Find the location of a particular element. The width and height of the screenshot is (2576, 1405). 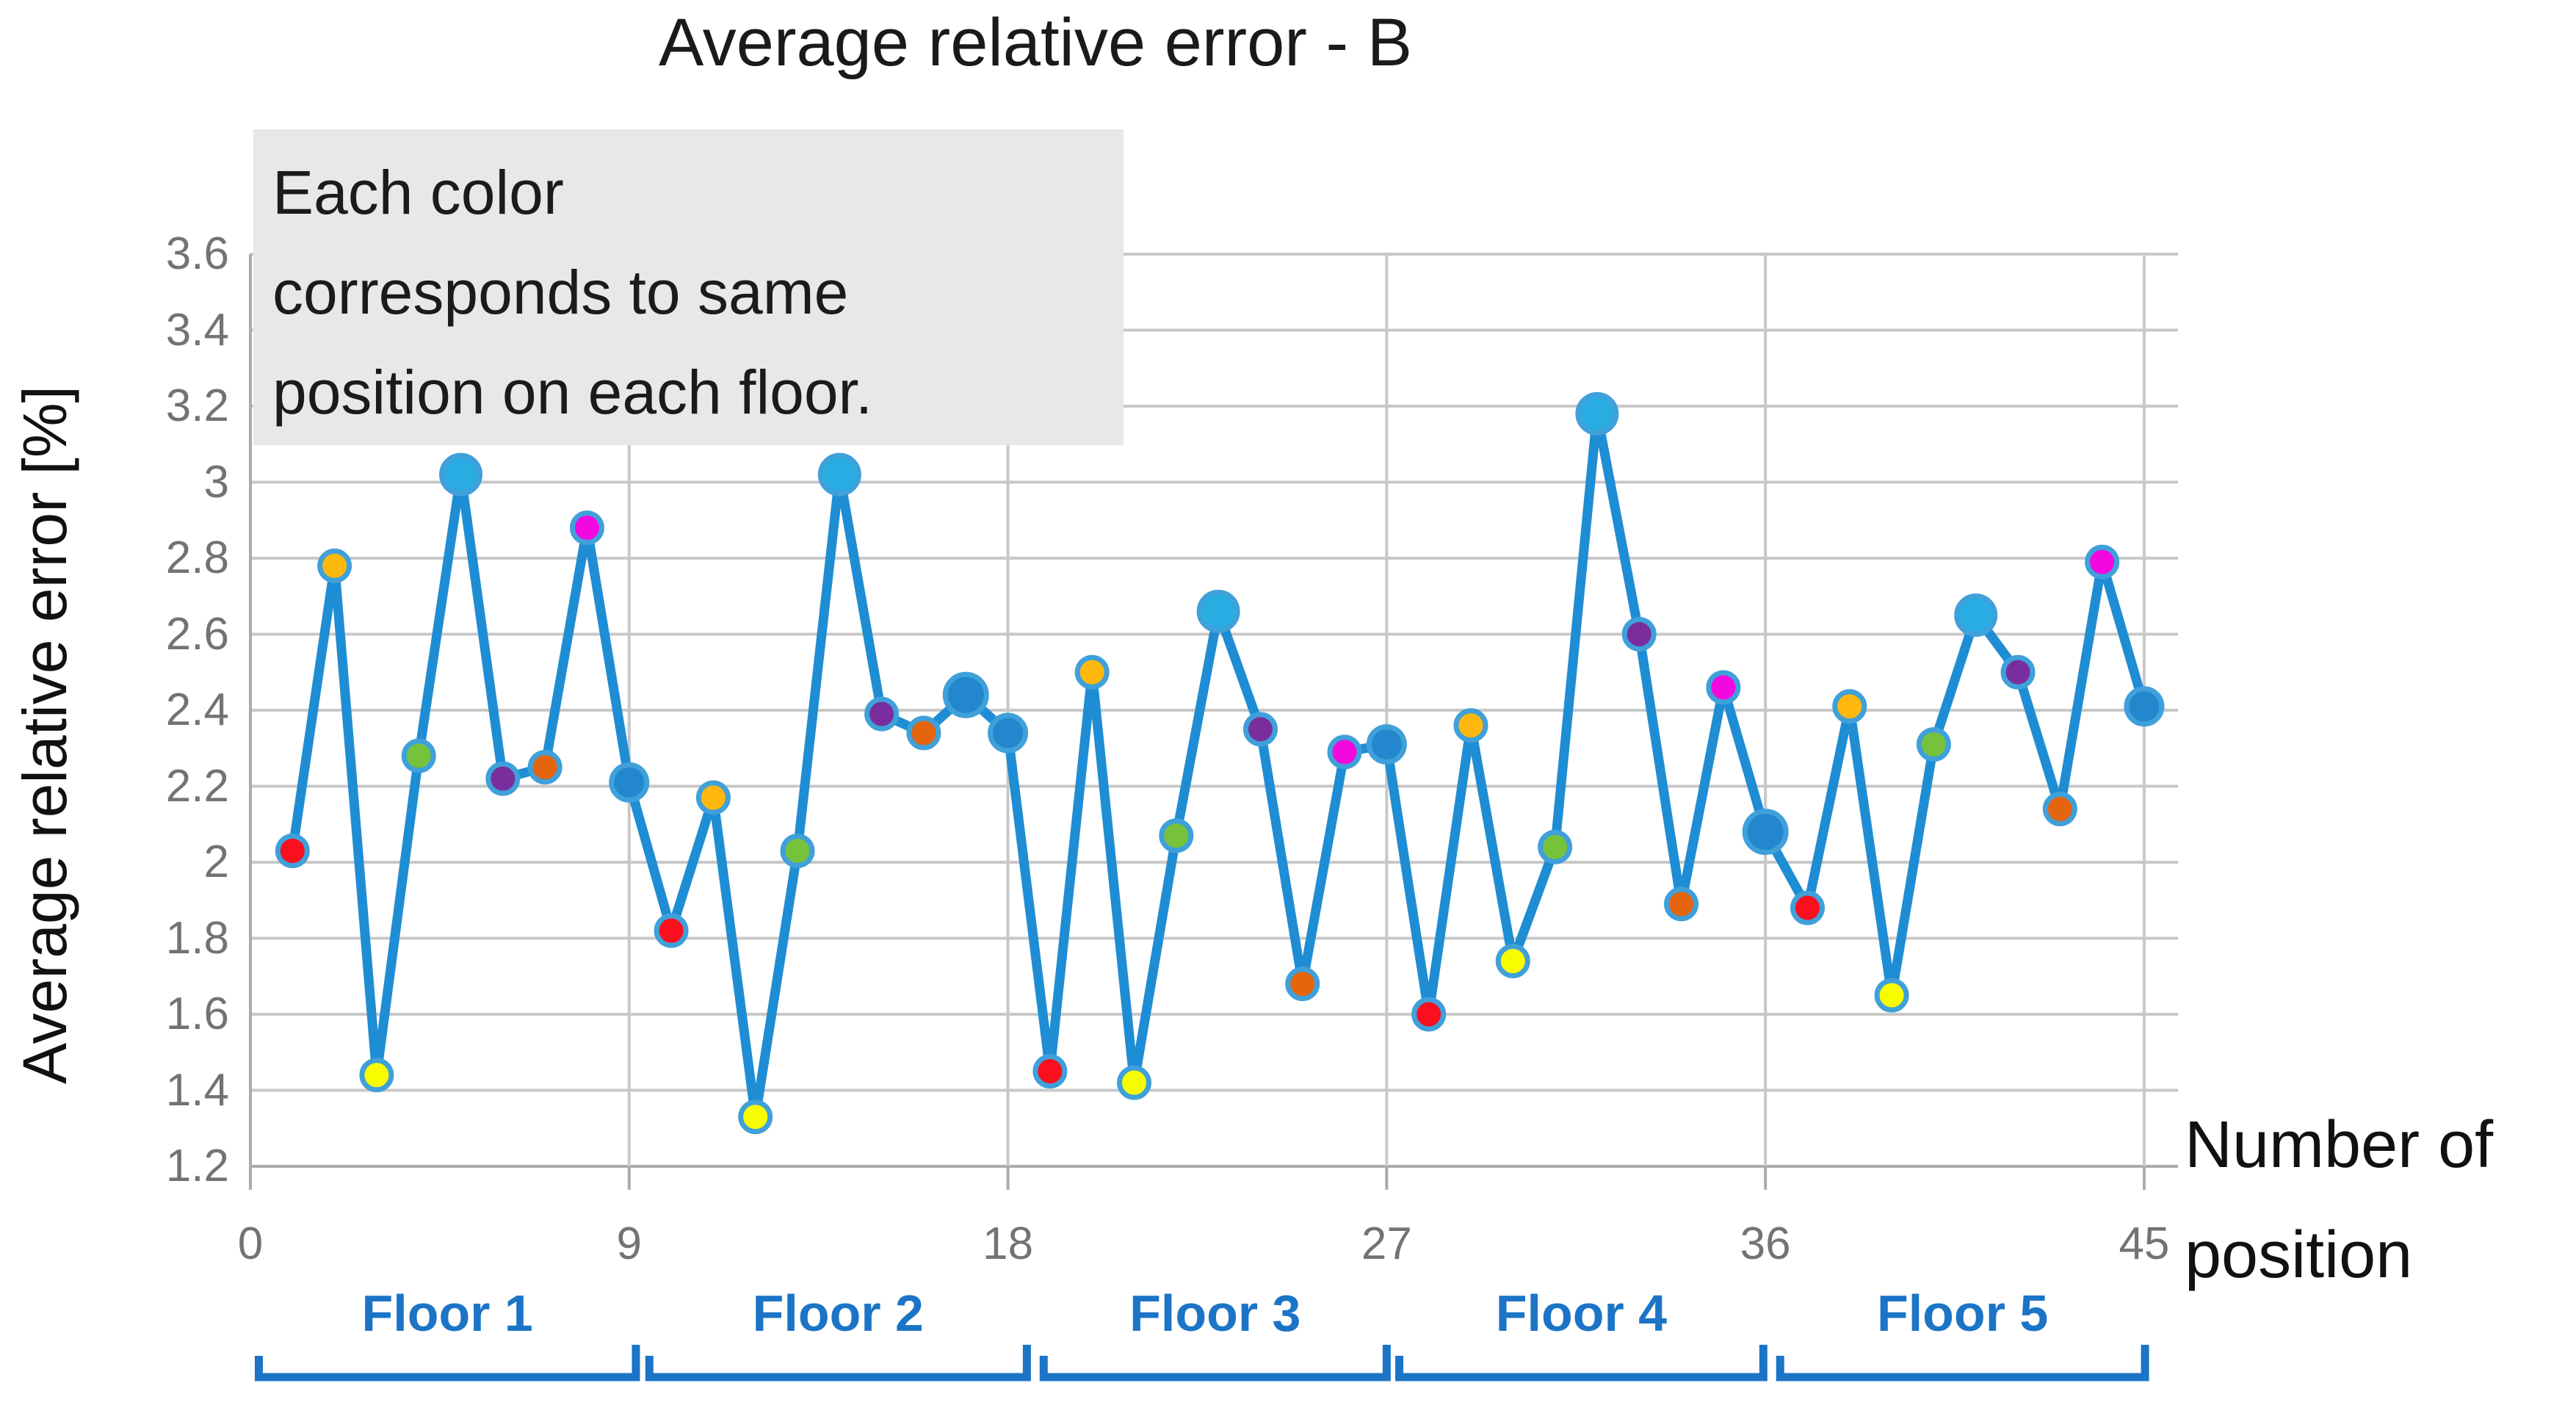

x-axis-title-line: Number of is located at coordinates (2339, 1145).